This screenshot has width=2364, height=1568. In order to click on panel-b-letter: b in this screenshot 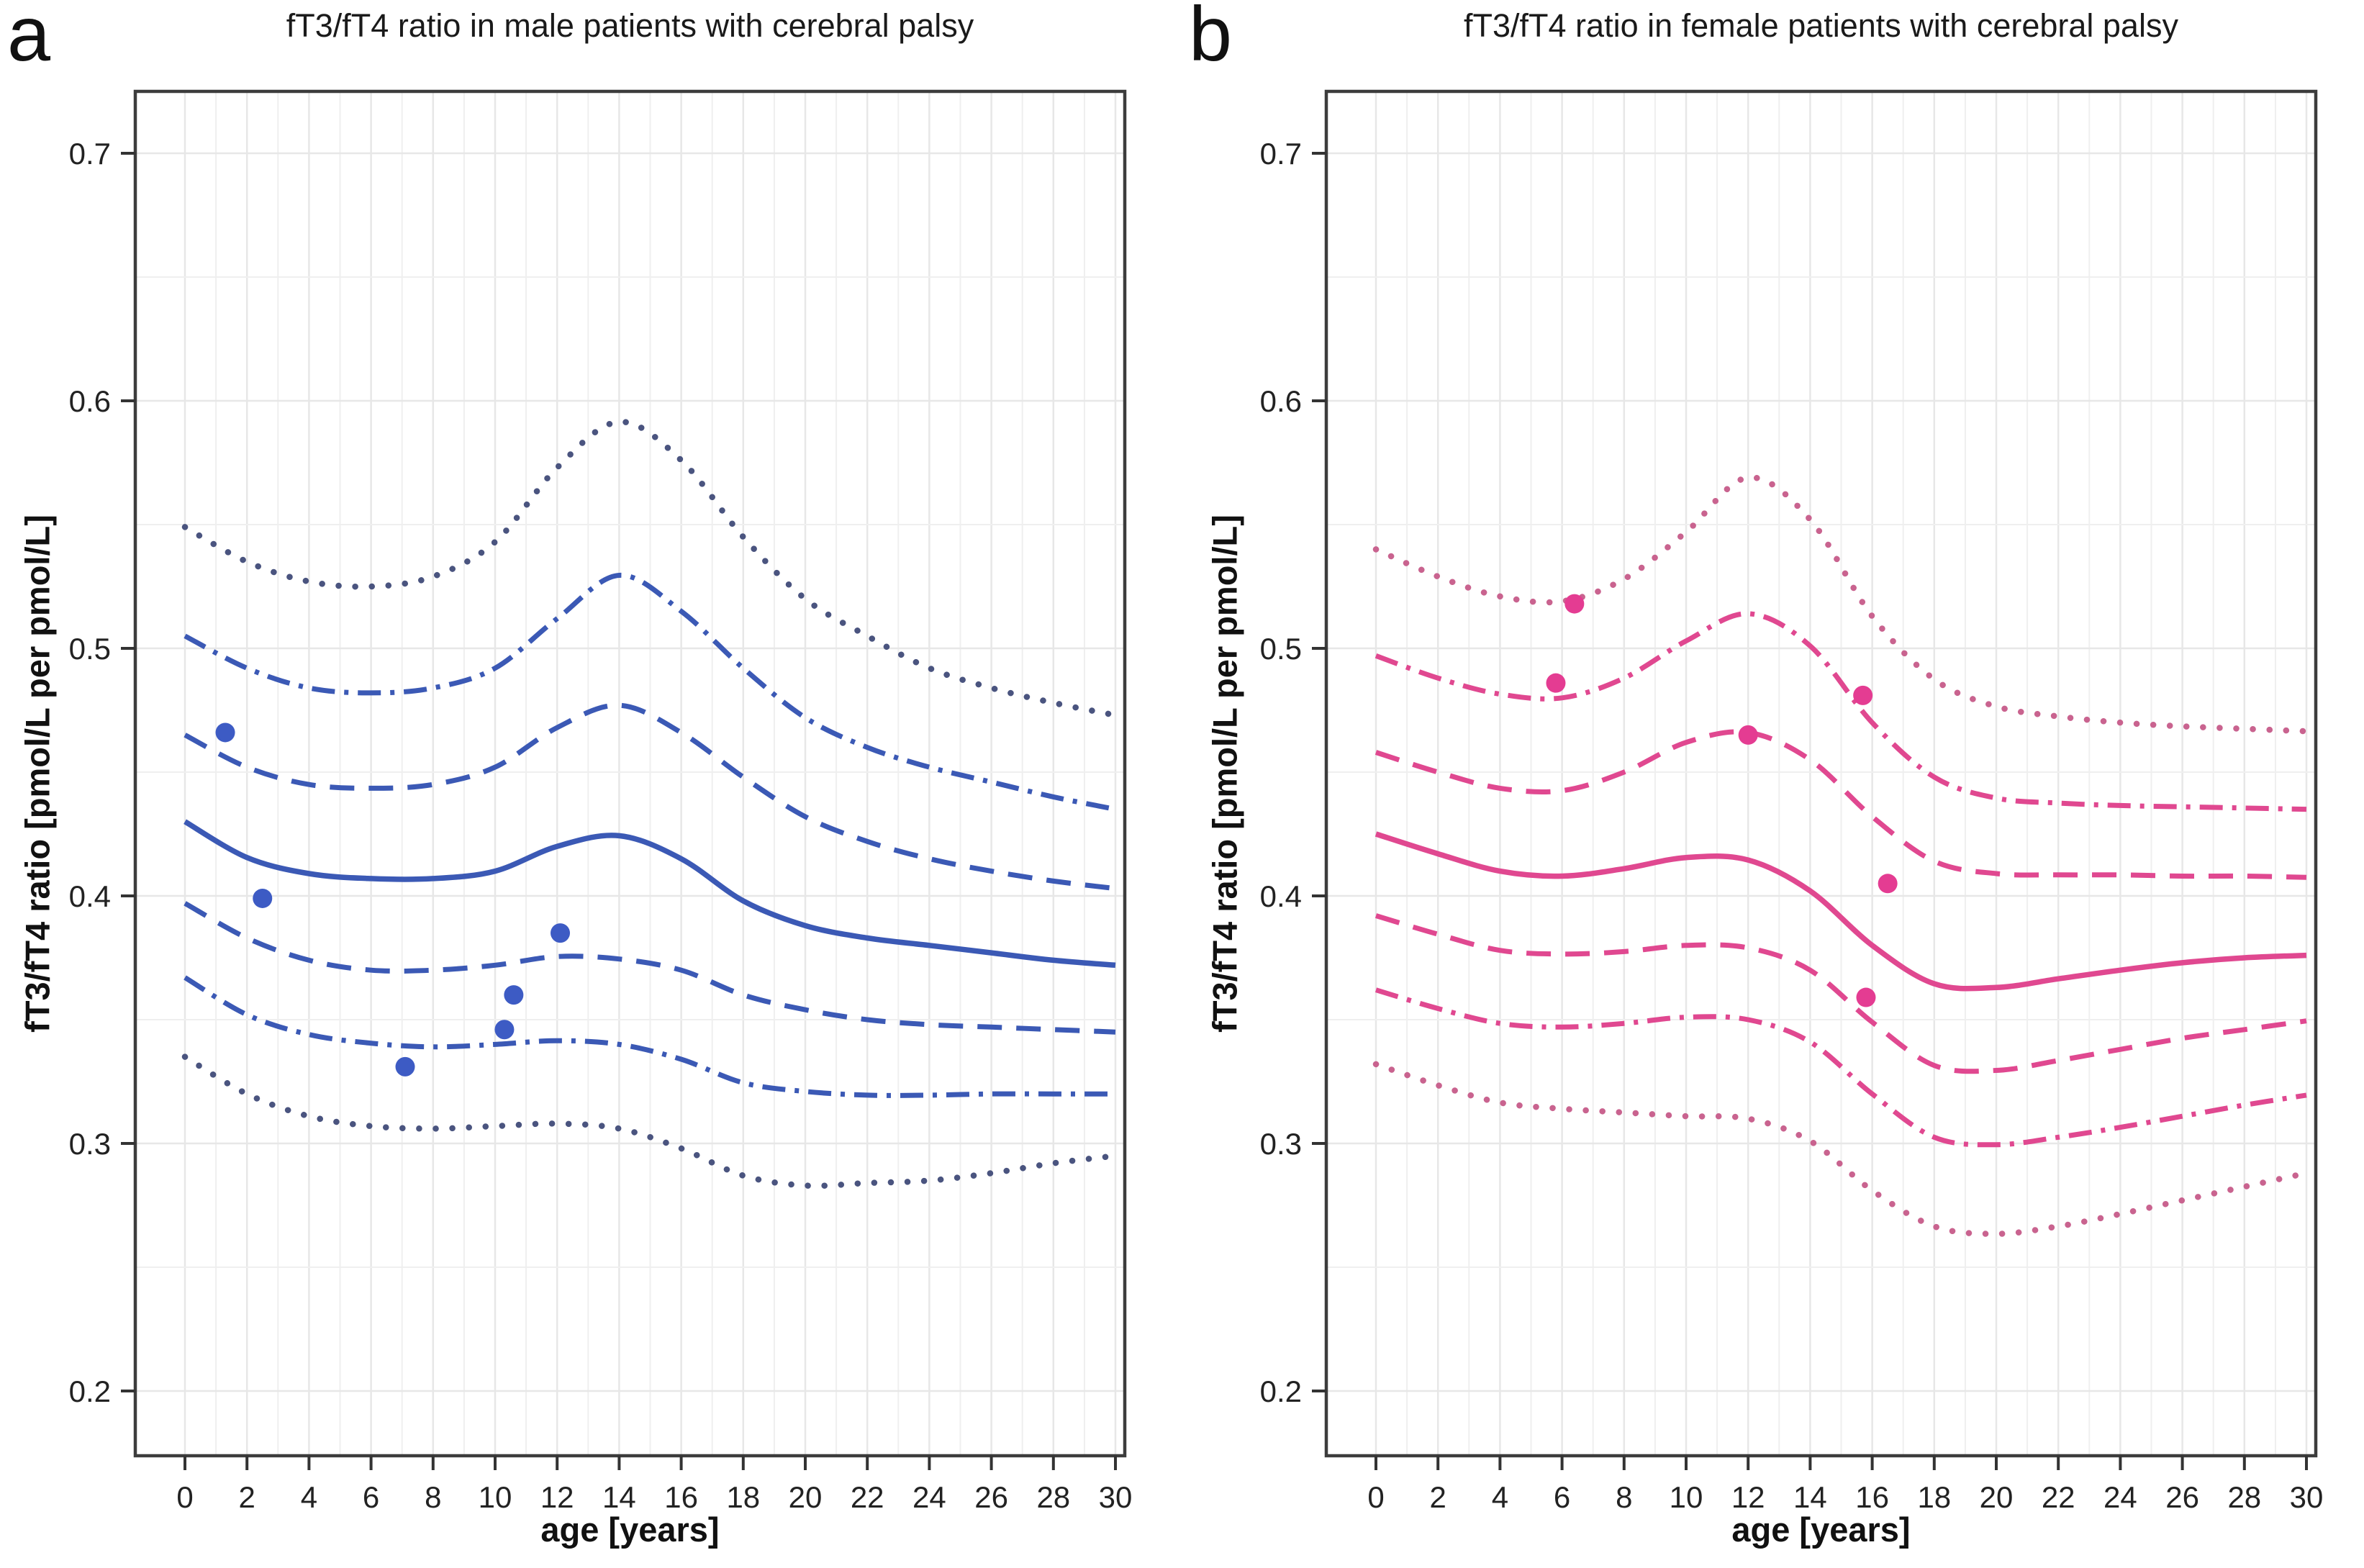, I will do `click(1211, 39)`.